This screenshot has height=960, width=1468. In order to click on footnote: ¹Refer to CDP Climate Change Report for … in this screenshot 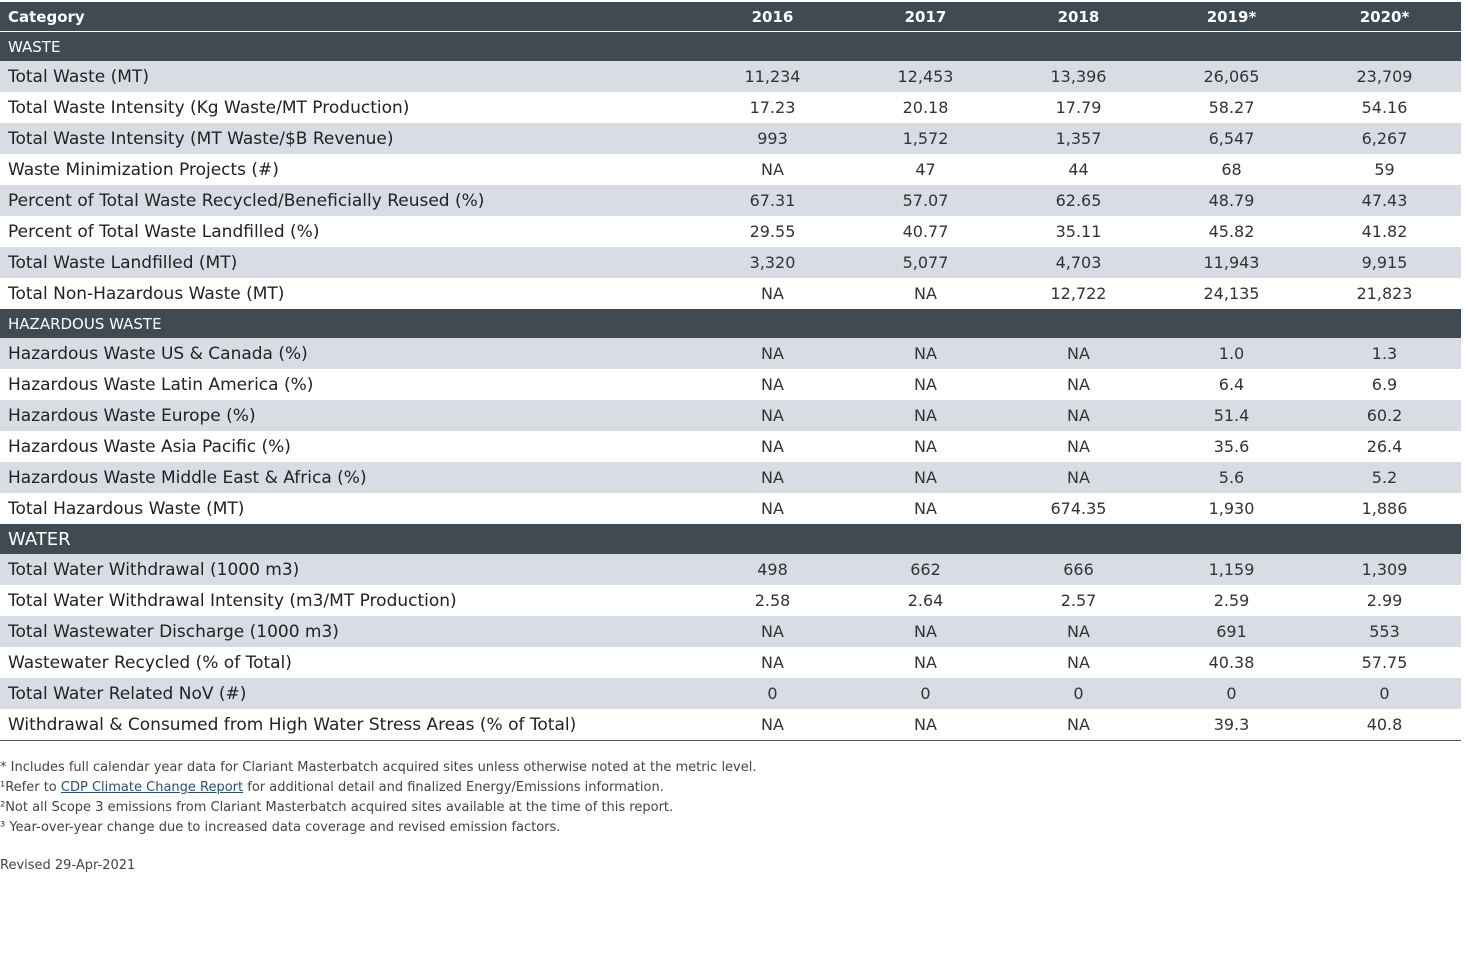, I will do `click(378, 788)`.